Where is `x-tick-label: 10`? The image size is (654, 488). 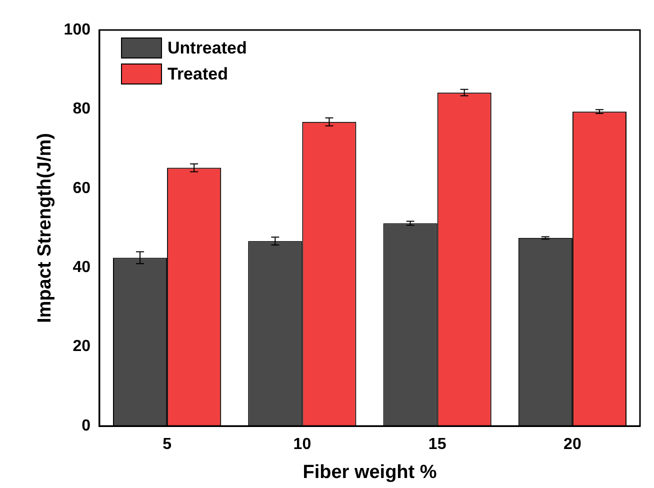
x-tick-label: 10 is located at coordinates (302, 445).